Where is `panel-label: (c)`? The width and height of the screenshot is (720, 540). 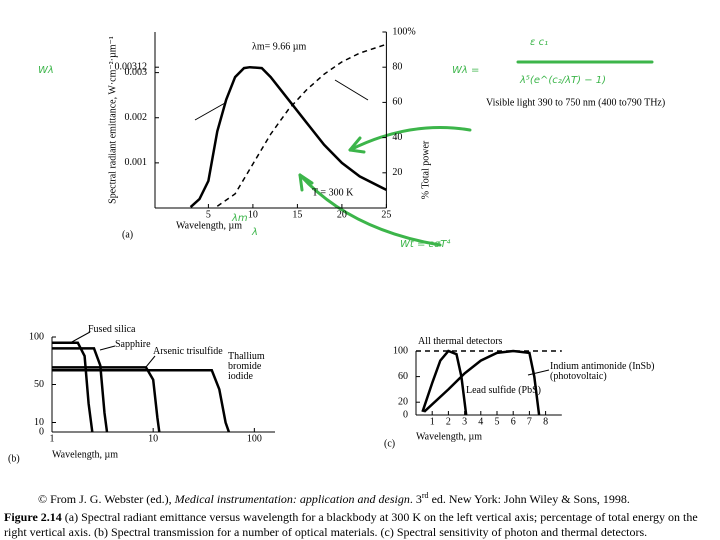 panel-label: (c) is located at coordinates (389, 443).